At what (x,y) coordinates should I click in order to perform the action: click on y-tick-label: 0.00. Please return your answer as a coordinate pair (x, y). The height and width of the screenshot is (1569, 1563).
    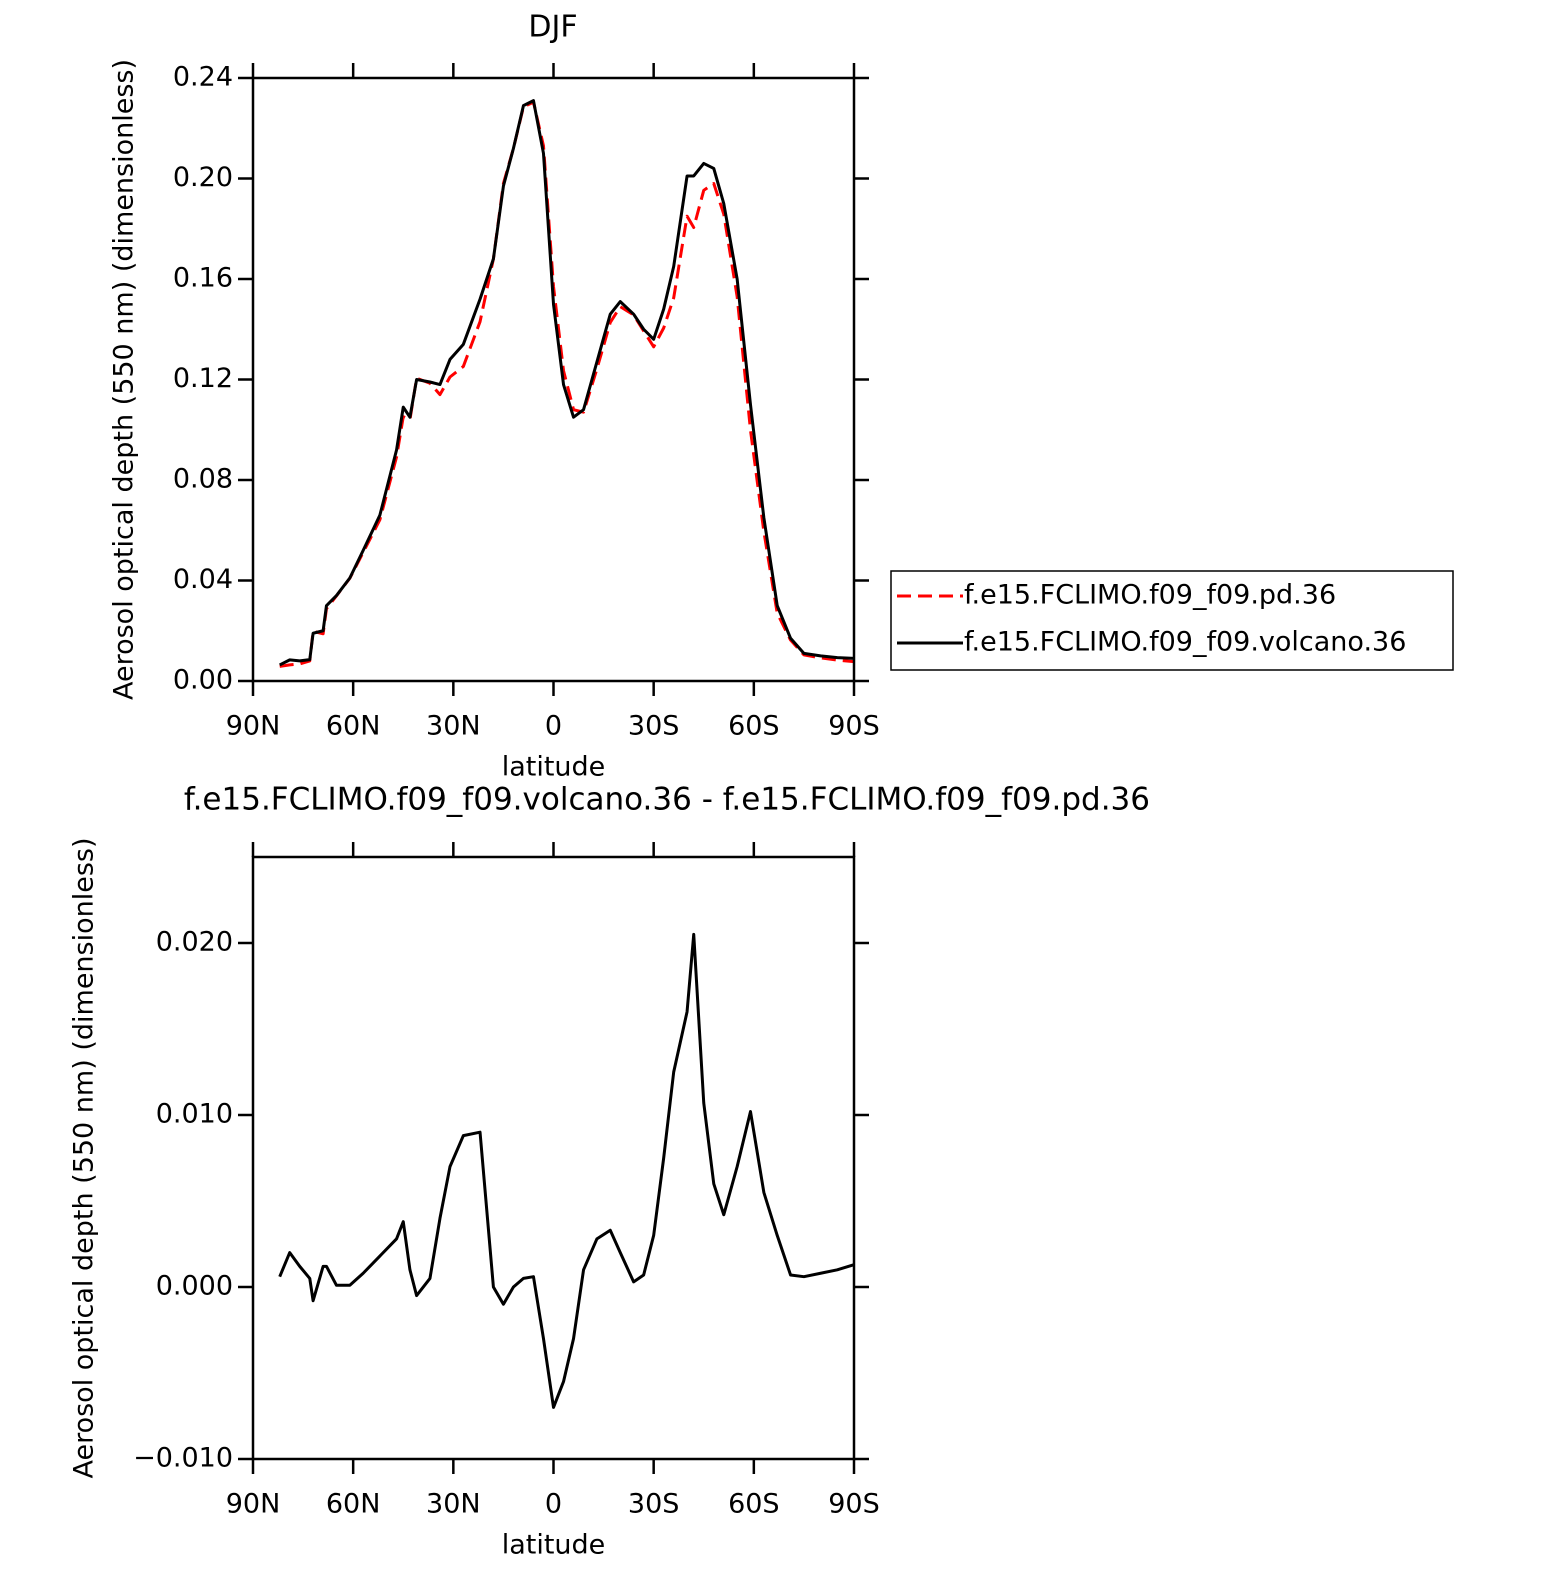
    Looking at the image, I should click on (203, 680).